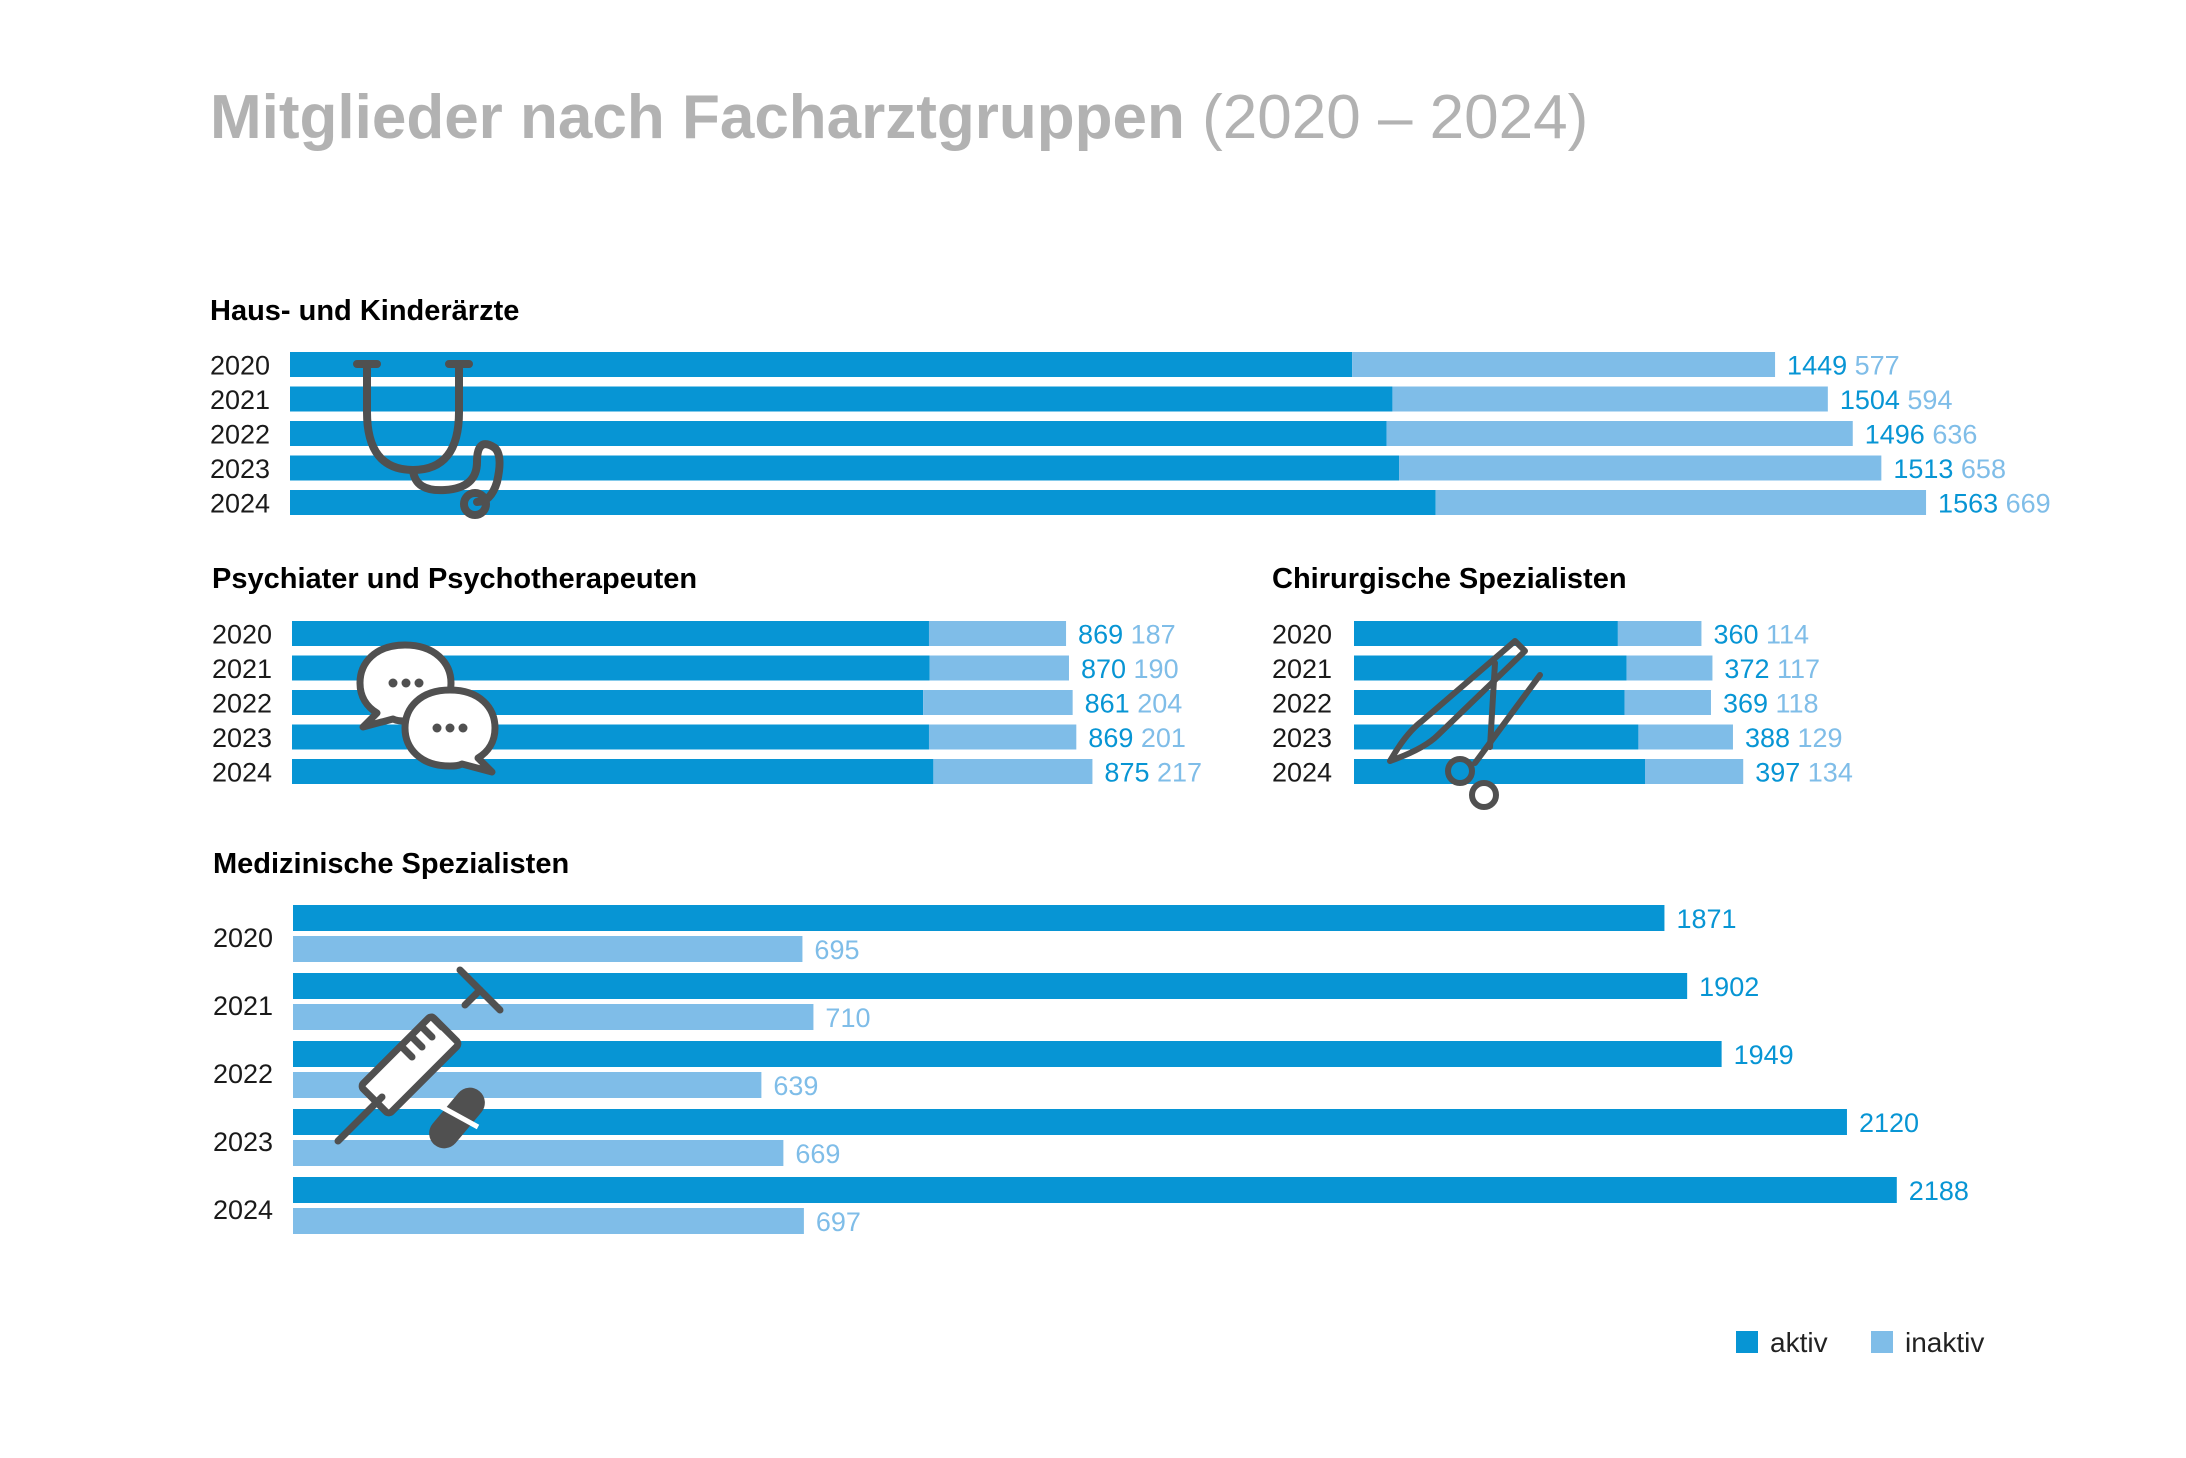  Describe the element at coordinates (428, 439) in the screenshot. I see `stethoscope-icon` at that location.